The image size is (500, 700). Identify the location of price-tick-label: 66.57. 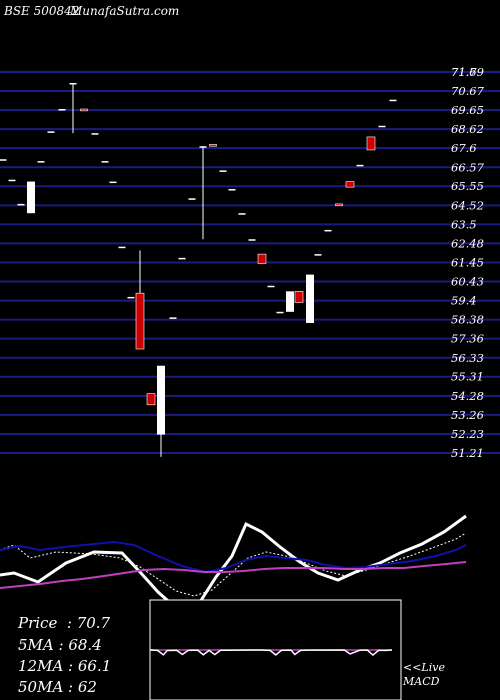
(468, 167).